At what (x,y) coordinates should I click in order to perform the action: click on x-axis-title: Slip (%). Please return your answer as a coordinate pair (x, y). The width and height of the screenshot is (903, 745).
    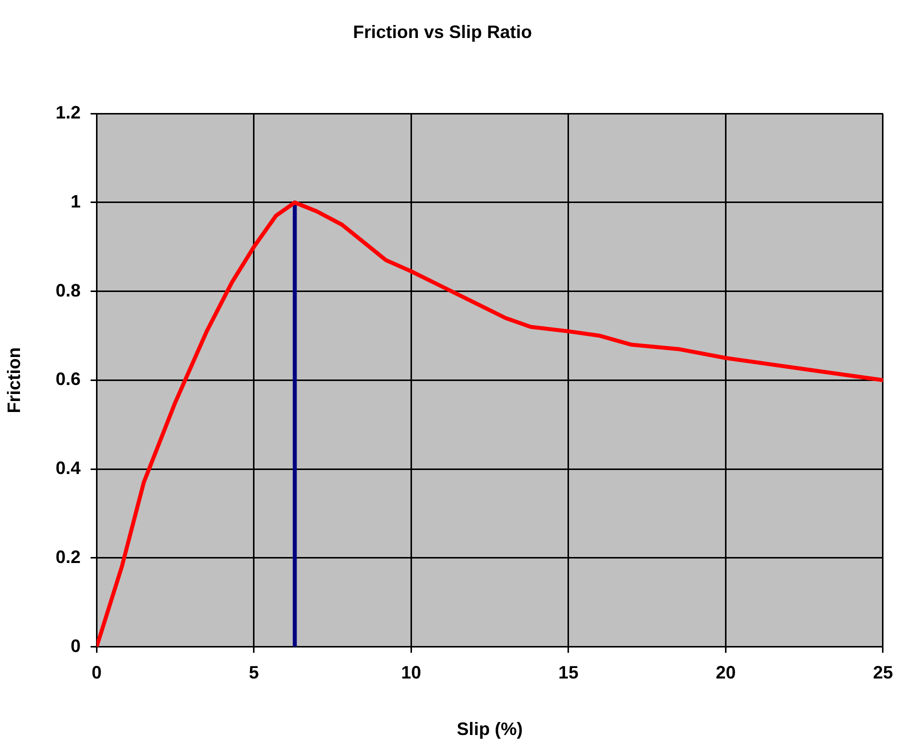
    Looking at the image, I should click on (489, 729).